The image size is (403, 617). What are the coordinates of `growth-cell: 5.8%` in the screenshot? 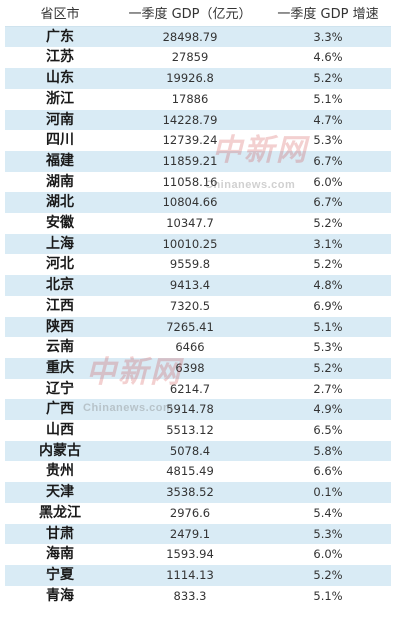 It's located at (328, 451).